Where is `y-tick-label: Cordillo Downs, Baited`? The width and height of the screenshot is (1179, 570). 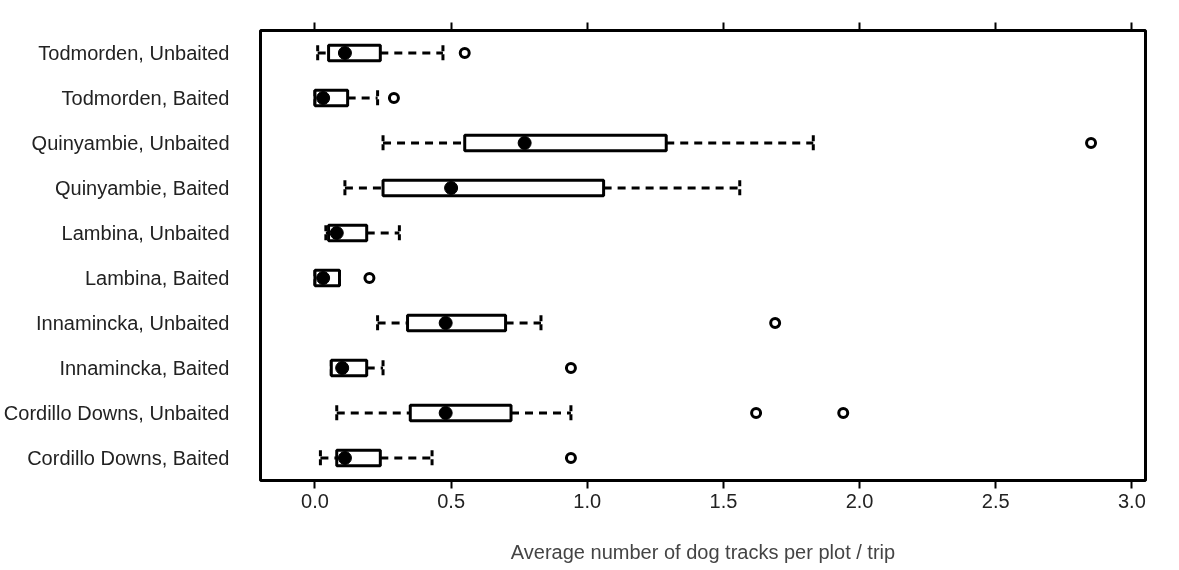 y-tick-label: Cordillo Downs, Baited is located at coordinates (128, 458).